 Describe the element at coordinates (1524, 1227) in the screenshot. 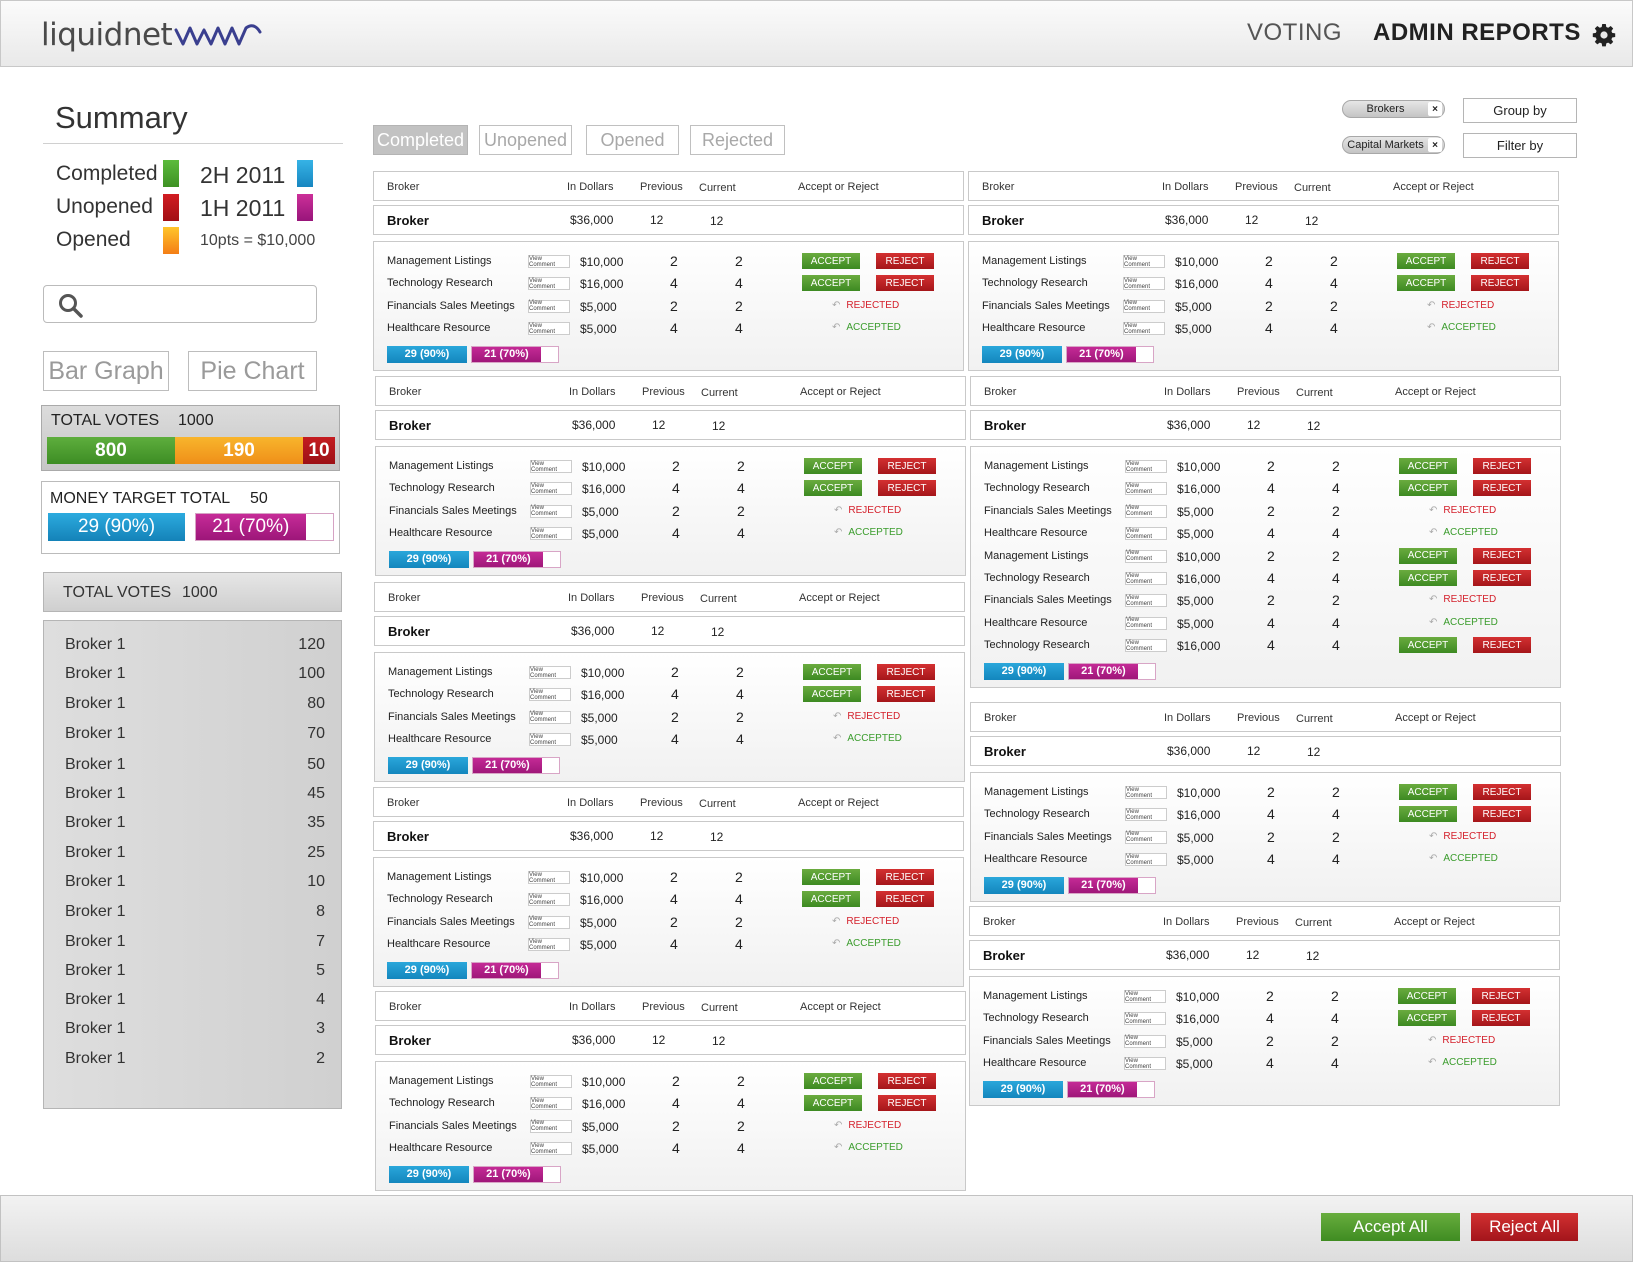

I see `reject-all-button: Reject All` at that location.